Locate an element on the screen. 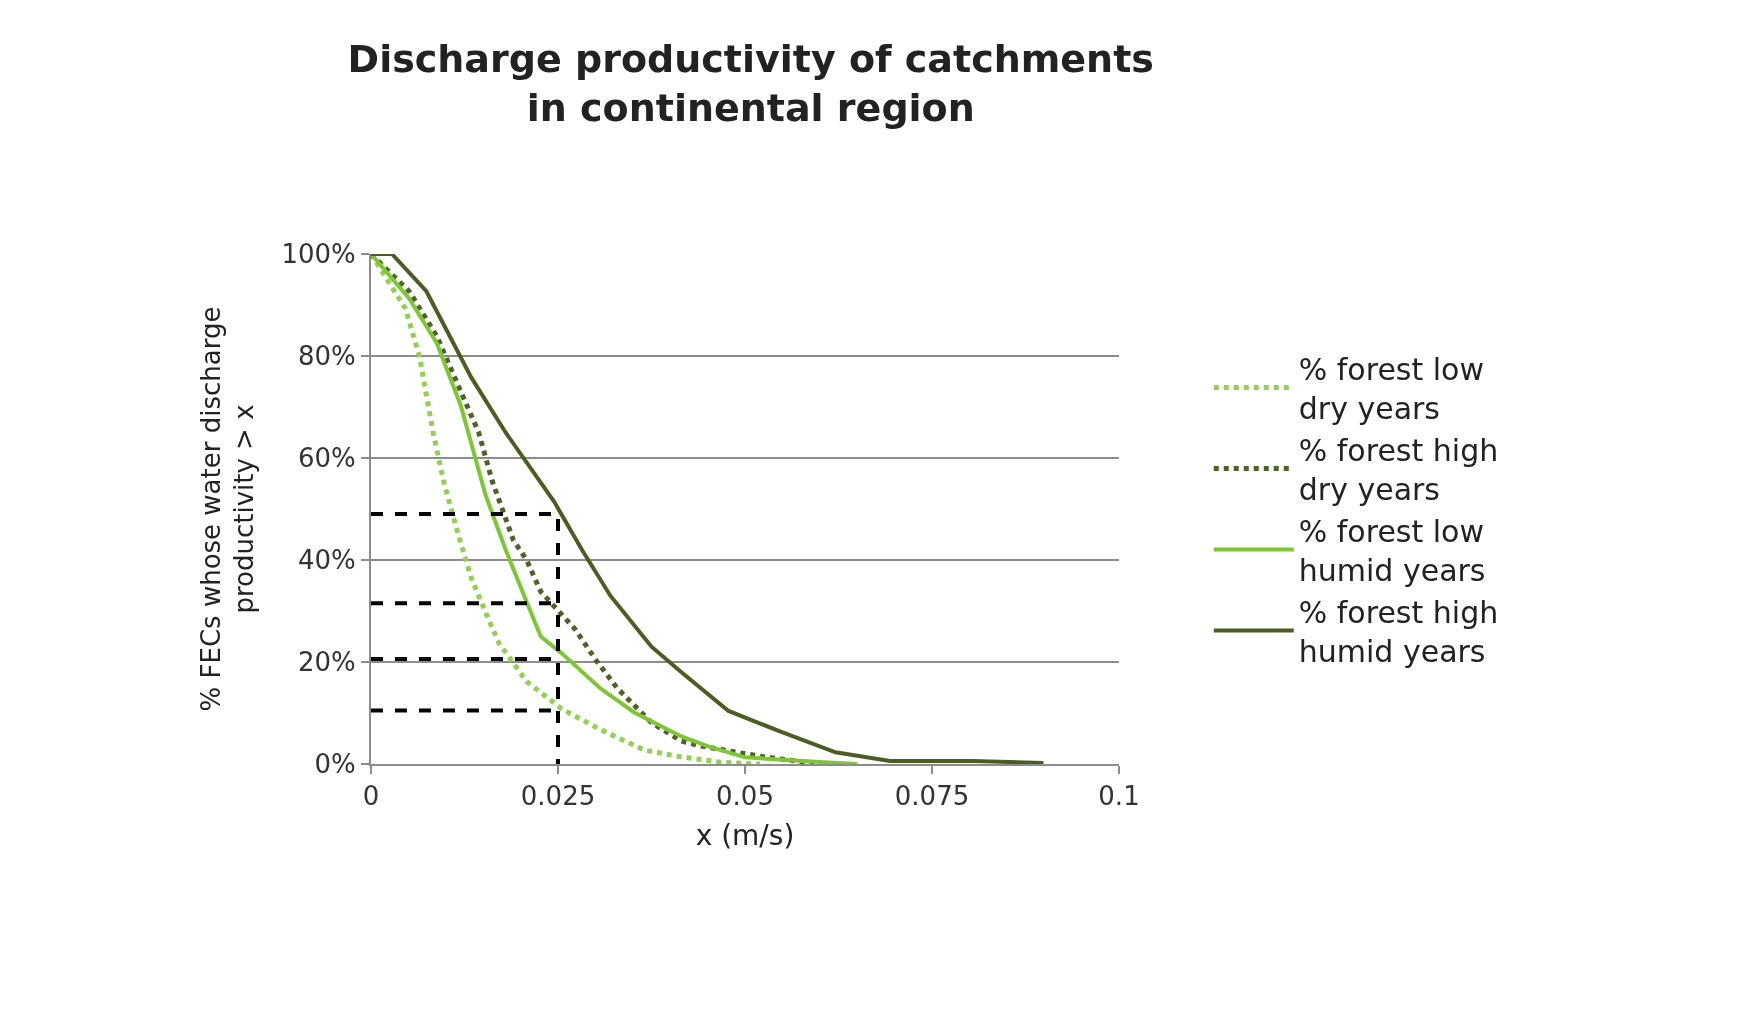 The width and height of the screenshot is (1746, 1024). legend-label: % forest low humid years is located at coordinates (1392, 550).